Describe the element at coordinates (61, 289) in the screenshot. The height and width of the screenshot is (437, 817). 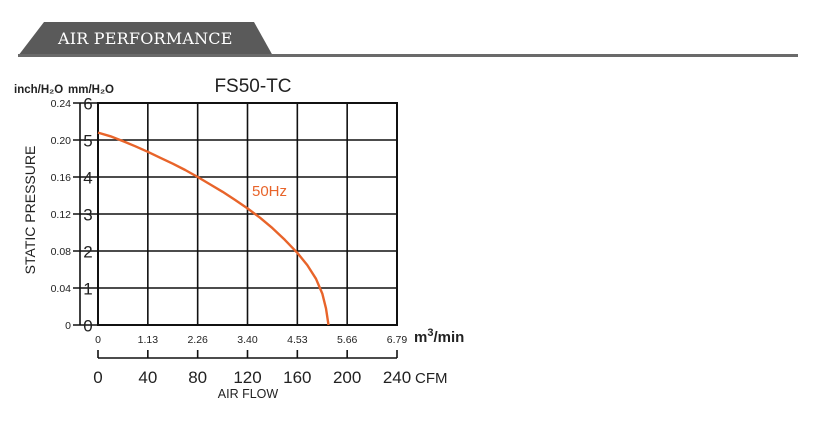
I see `y-tick-label-secondary: 0.04` at that location.